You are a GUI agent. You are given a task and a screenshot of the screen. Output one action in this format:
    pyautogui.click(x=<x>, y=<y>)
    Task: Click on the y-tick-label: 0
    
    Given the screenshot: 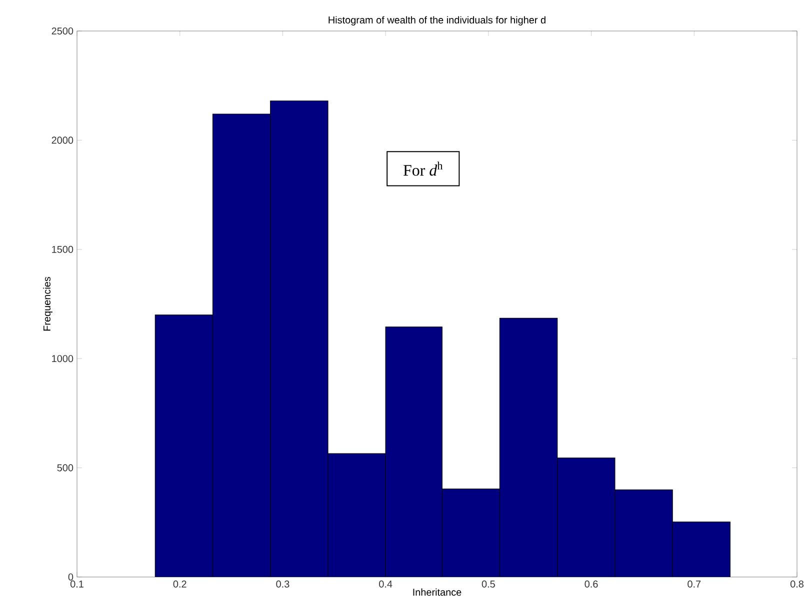 What is the action you would take?
    pyautogui.click(x=71, y=577)
    